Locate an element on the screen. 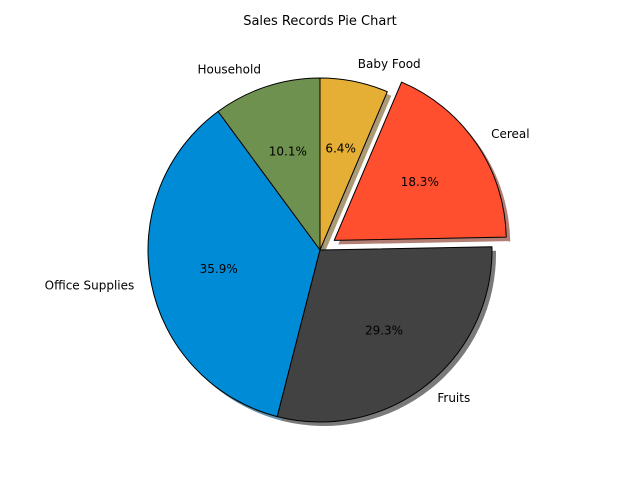  slice-household is located at coordinates (269, 164).